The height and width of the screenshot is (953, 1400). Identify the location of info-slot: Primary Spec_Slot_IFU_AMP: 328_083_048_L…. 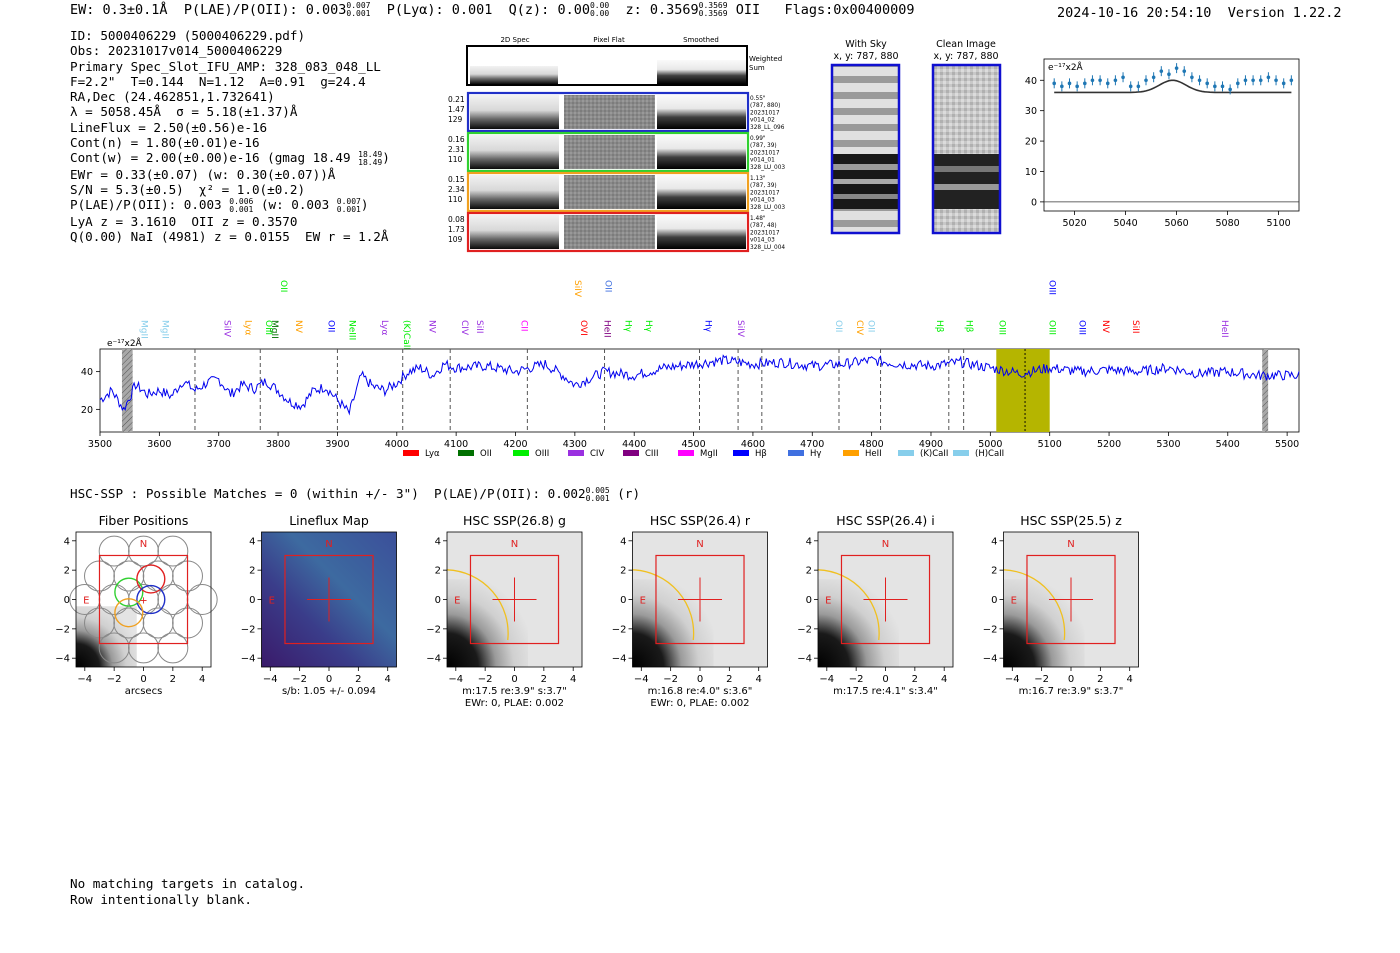
(225, 66).